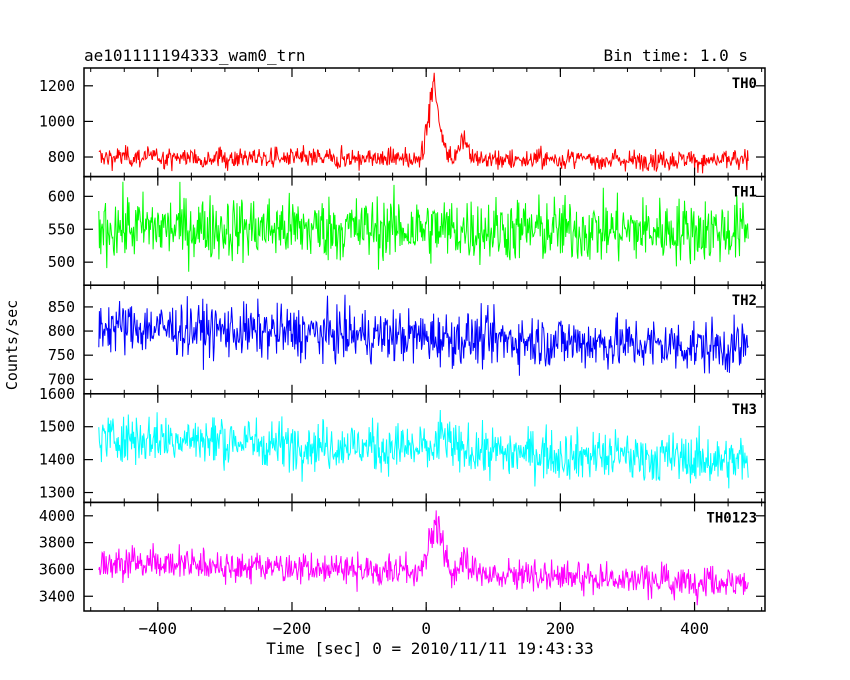  Describe the element at coordinates (292, 628) in the screenshot. I see `x-tick-label: −200` at that location.